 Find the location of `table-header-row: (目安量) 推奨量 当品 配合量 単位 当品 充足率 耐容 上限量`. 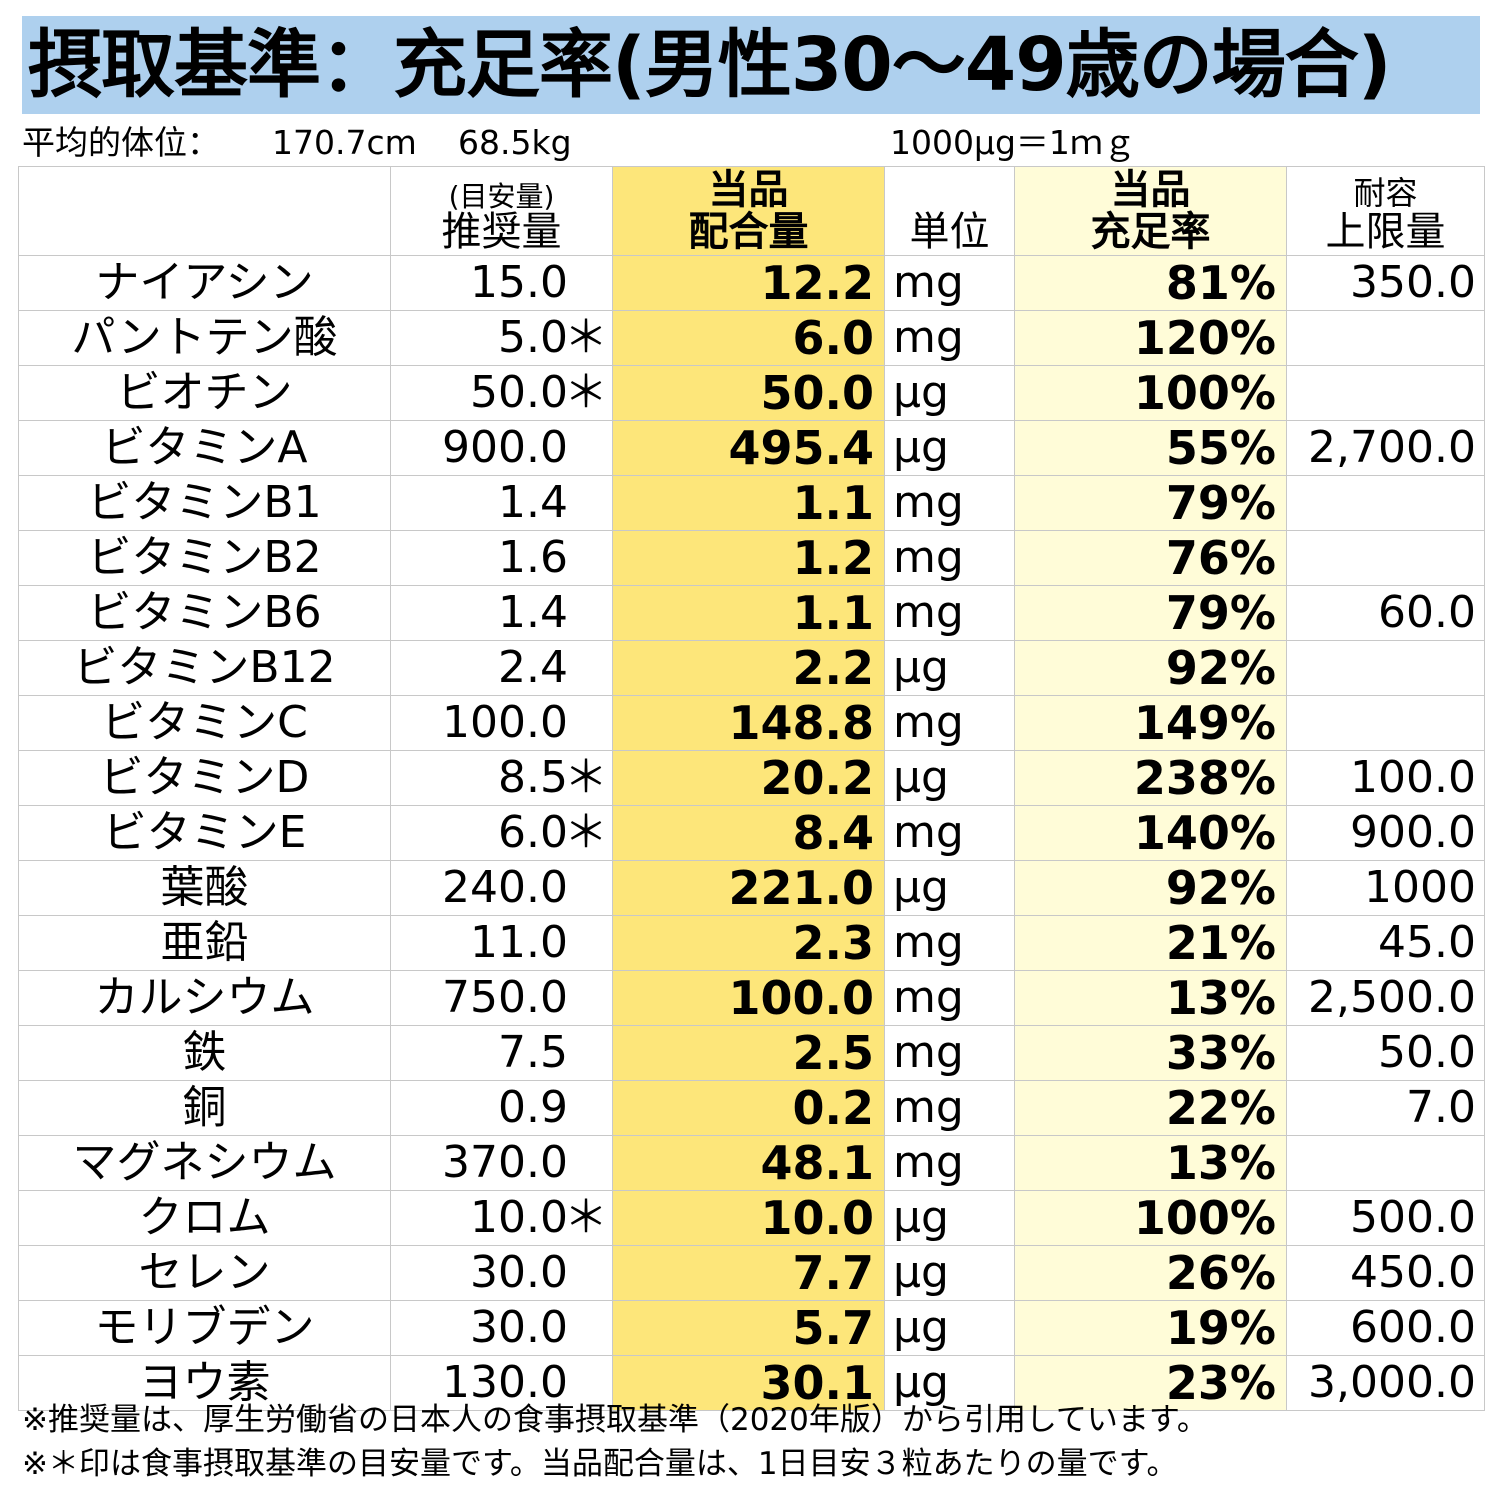

table-header-row: (目安量) 推奨量 当品 配合量 単位 当品 充足率 耐容 上限量 is located at coordinates (751, 211).